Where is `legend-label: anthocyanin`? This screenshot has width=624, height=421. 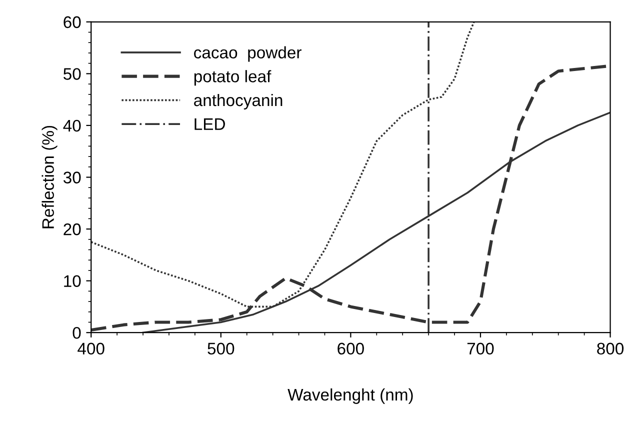 legend-label: anthocyanin is located at coordinates (238, 102).